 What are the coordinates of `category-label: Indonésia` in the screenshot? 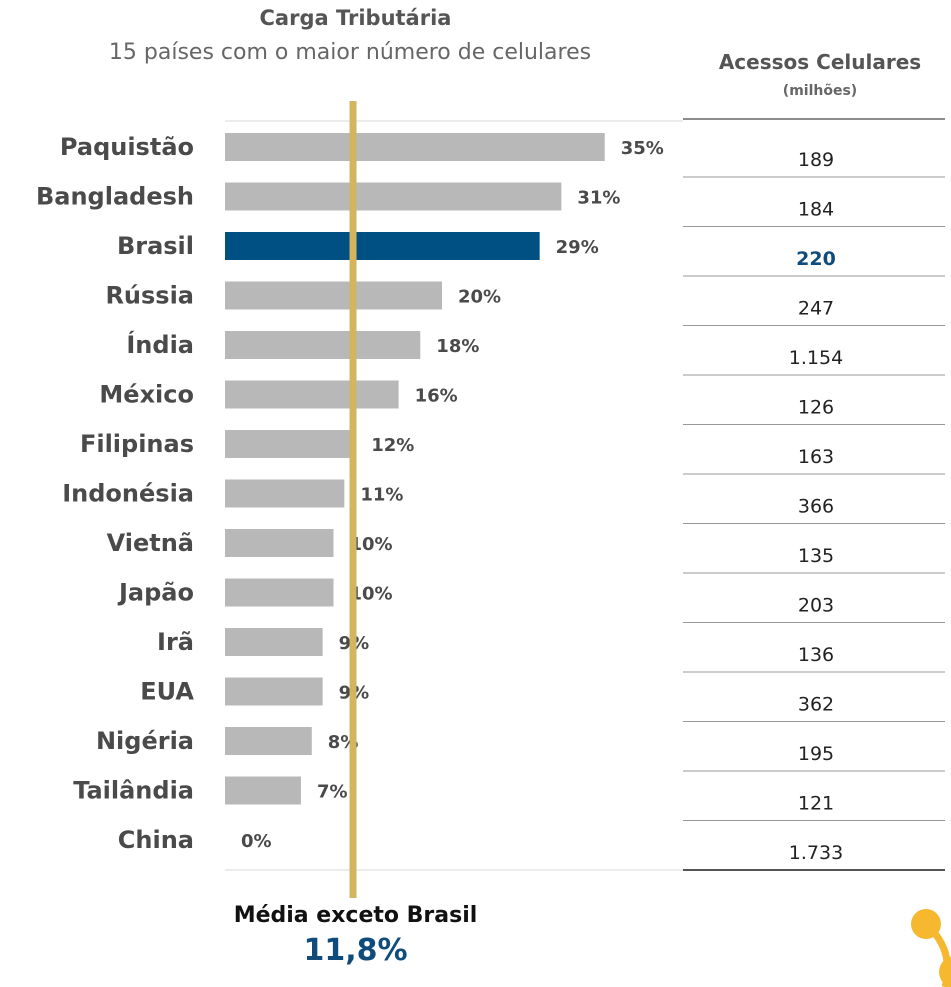 It's located at (128, 494).